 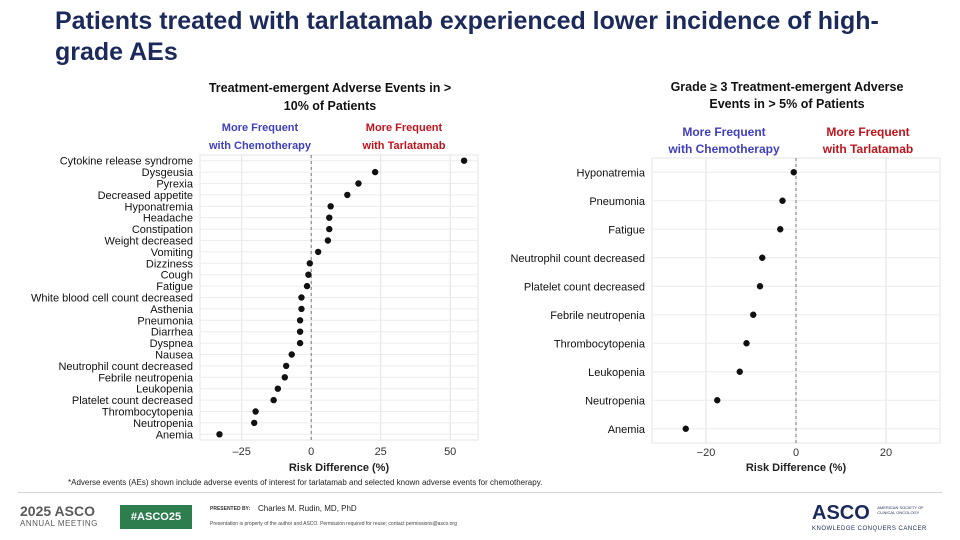 What do you see at coordinates (900, 510) in the screenshot?
I see `asco-society-name: AMERICAN SOCIETY OF CLINICAL ONCOLOGY` at bounding box center [900, 510].